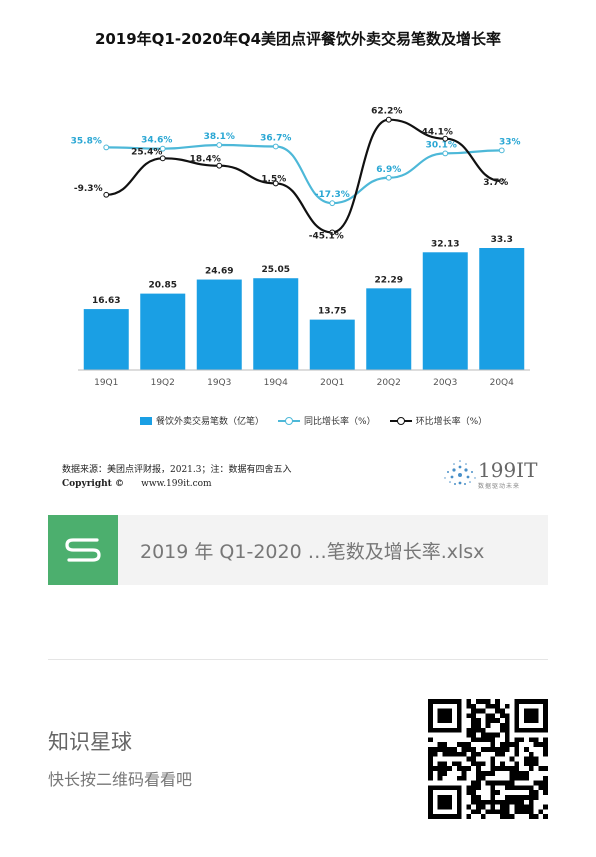 The image size is (596, 857). Describe the element at coordinates (106, 339) in the screenshot. I see `bar-19Q1` at that location.